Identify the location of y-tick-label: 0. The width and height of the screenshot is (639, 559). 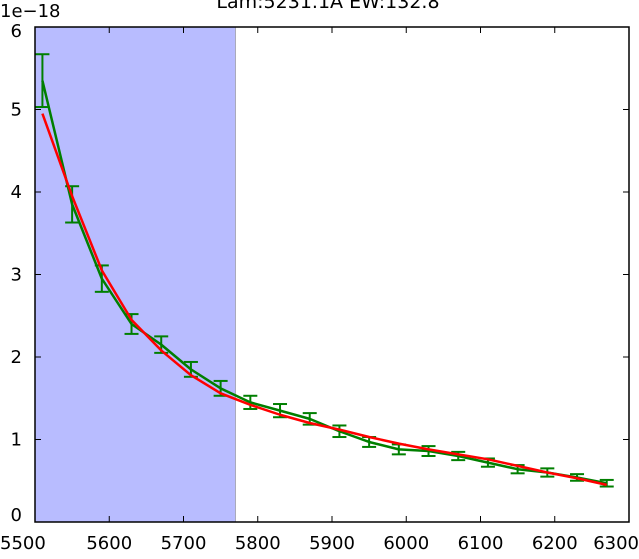
(16, 515).